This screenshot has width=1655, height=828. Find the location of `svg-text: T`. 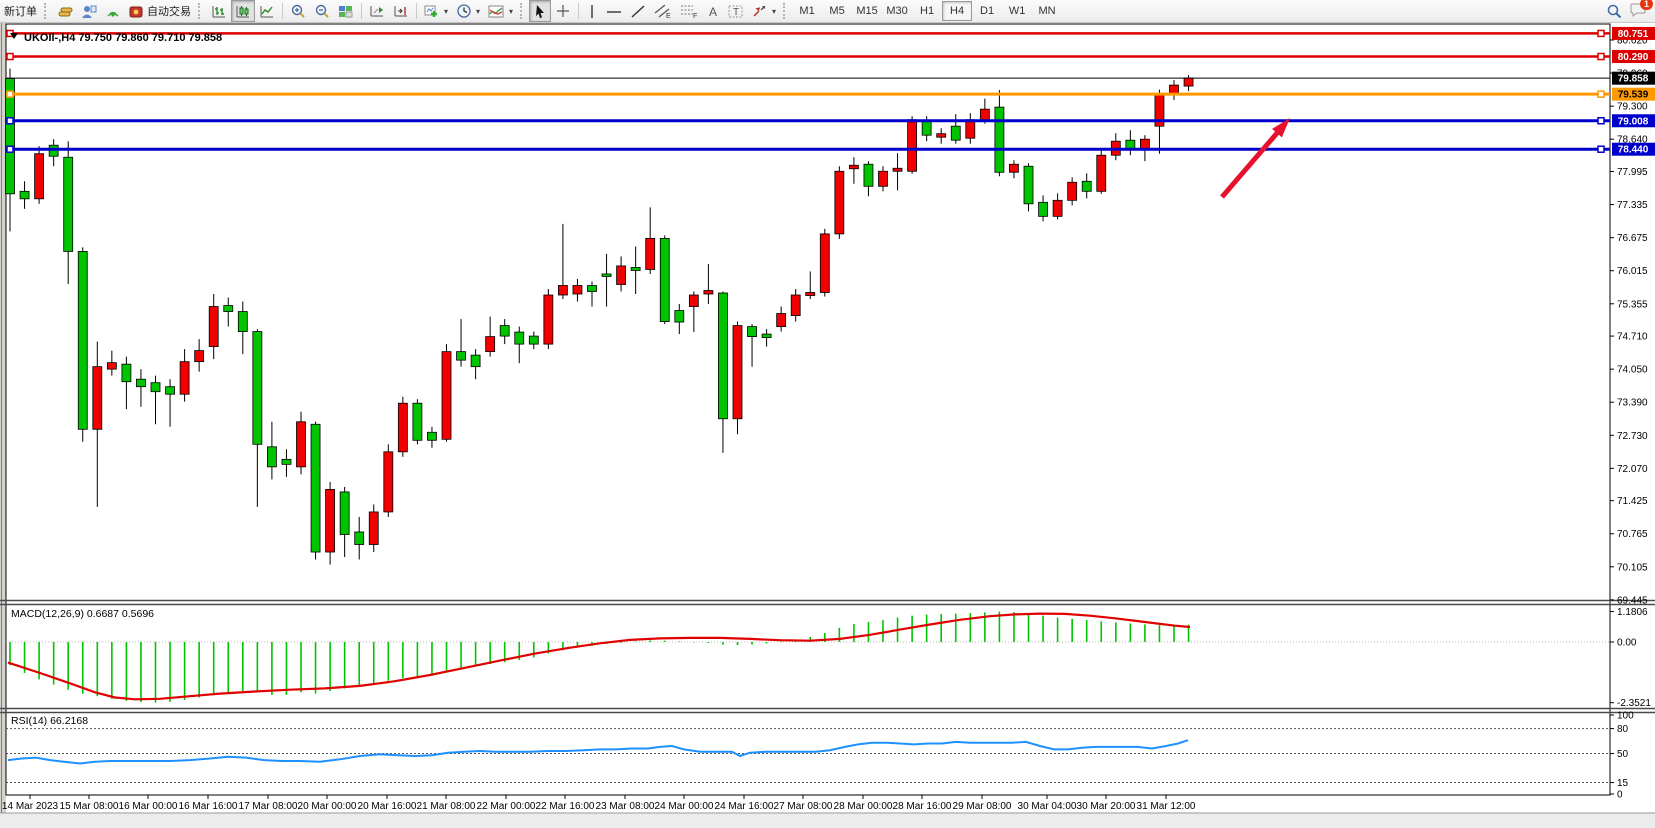

svg-text: T is located at coordinates (736, 12).